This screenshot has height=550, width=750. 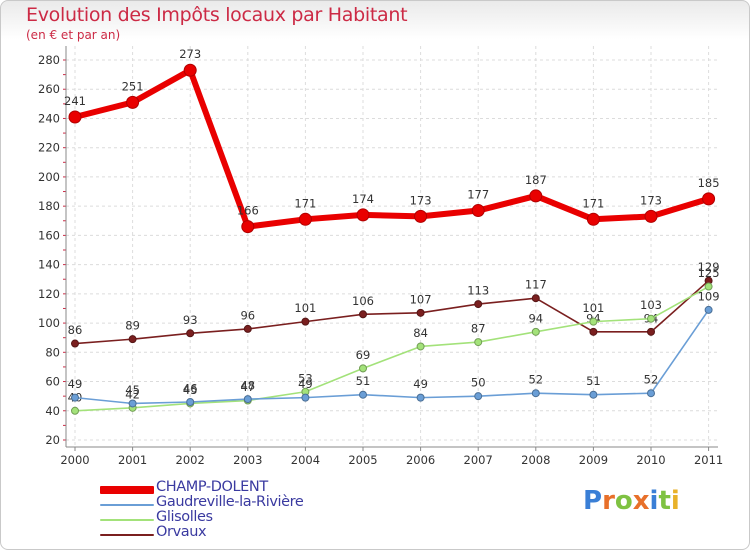 I want to click on y-tick-label: 220, so click(x=49, y=148).